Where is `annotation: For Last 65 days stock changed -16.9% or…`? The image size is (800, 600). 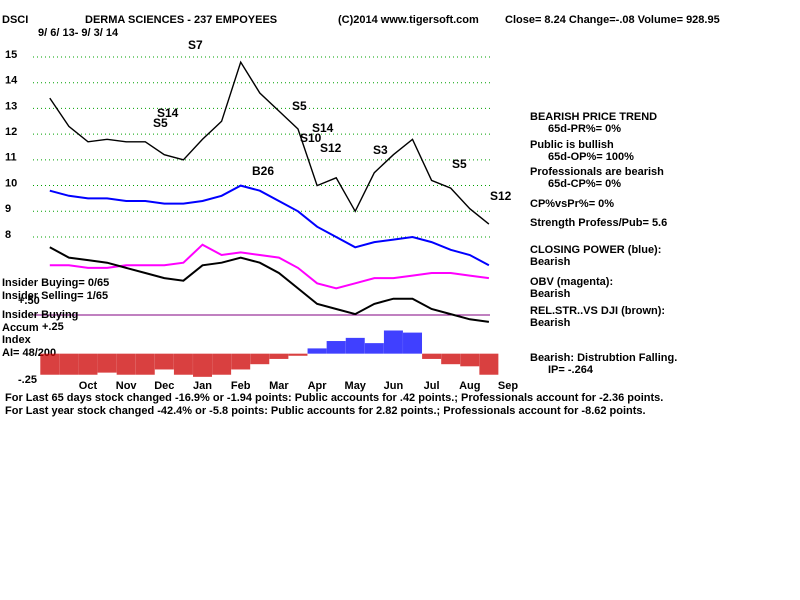
annotation: For Last 65 days stock changed -16.9% or… is located at coordinates (334, 398).